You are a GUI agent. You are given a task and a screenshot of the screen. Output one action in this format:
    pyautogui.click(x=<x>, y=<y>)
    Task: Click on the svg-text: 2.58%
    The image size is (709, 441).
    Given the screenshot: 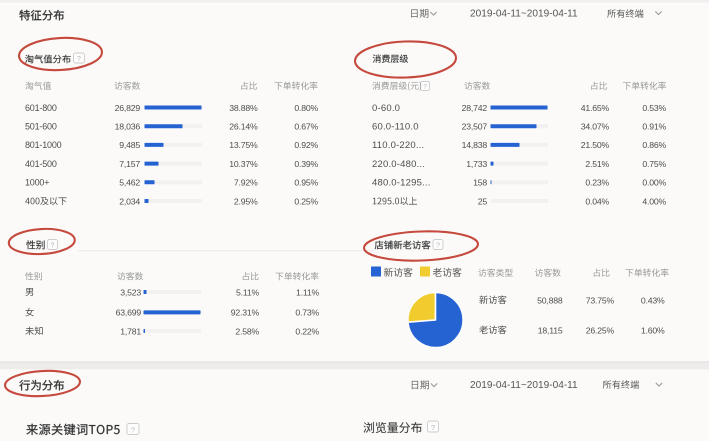 What is the action you would take?
    pyautogui.click(x=247, y=331)
    